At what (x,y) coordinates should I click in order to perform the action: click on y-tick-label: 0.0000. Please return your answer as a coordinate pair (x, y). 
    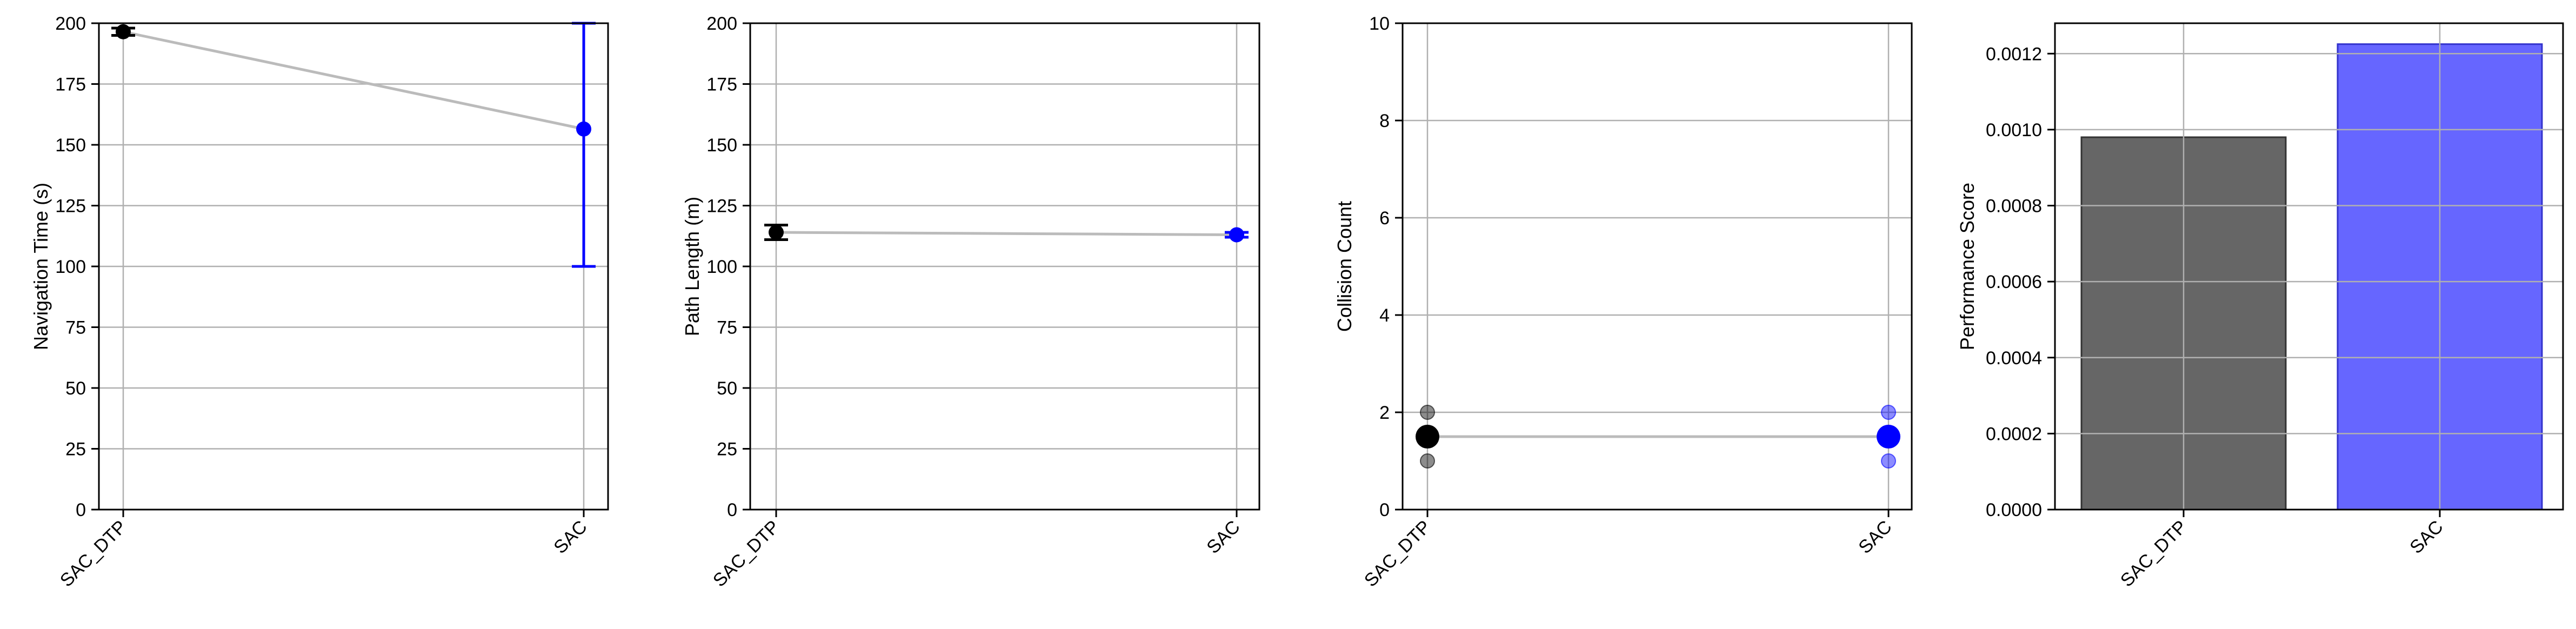
    Looking at the image, I should click on (2014, 510).